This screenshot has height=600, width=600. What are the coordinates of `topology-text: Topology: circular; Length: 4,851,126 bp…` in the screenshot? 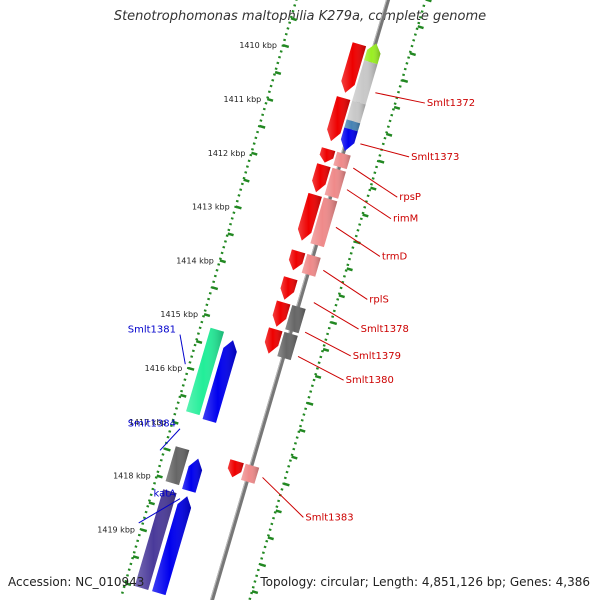 It's located at (425, 582).